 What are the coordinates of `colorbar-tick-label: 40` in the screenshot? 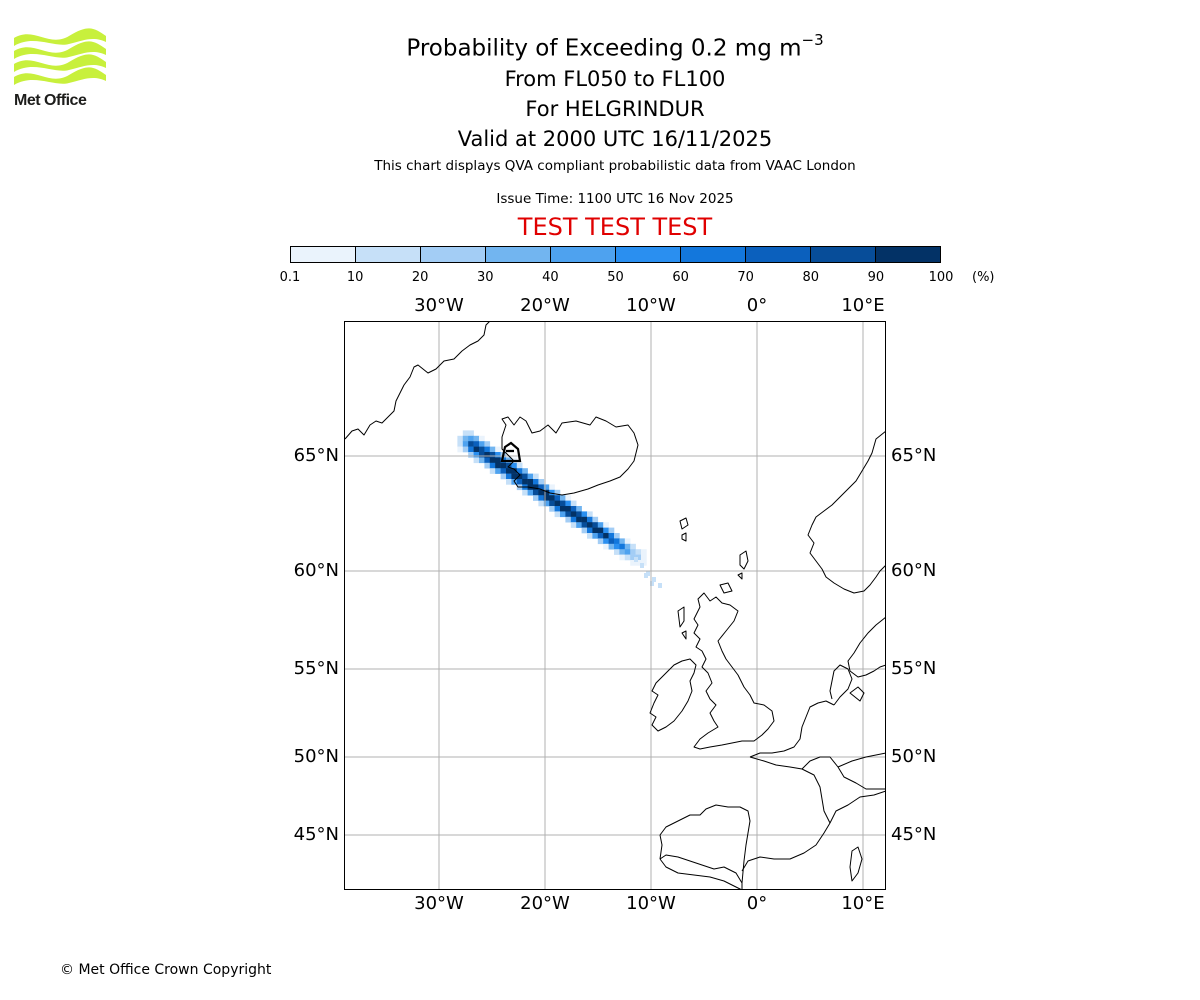 It's located at (550, 277).